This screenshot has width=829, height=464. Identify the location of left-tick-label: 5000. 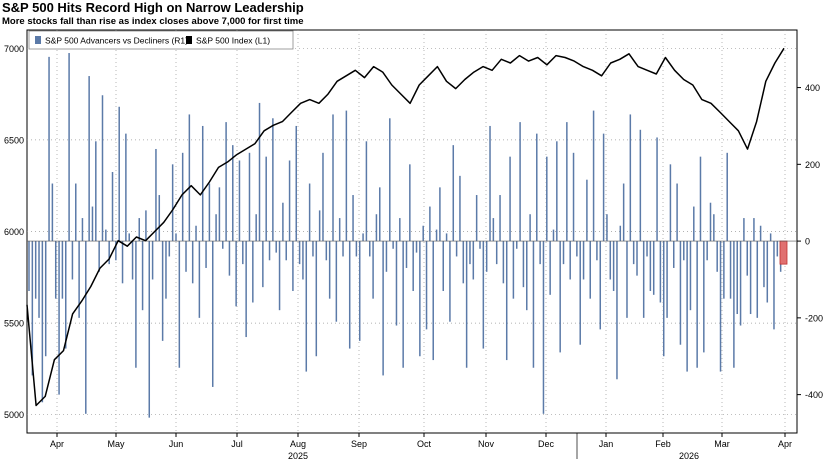
(14, 415).